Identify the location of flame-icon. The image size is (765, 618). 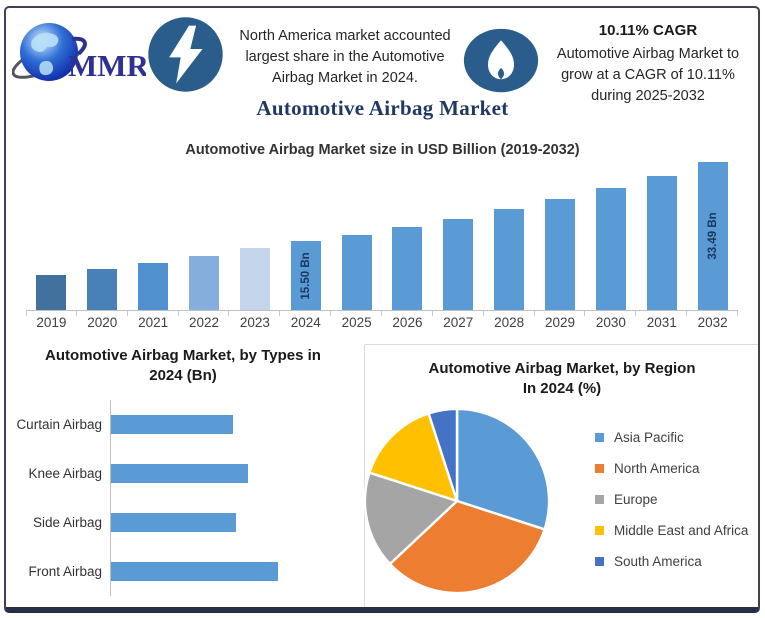
(501, 63).